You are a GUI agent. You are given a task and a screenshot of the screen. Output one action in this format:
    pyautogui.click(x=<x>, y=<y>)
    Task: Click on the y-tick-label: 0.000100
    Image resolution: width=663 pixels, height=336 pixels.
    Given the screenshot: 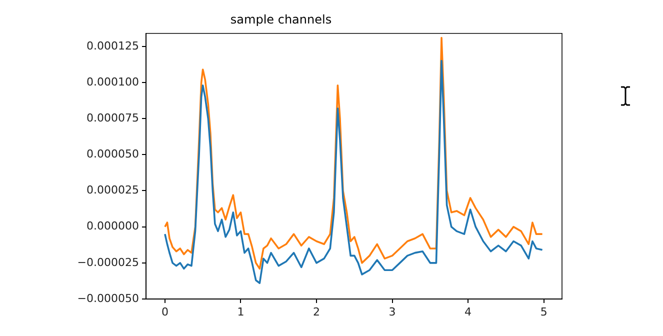 What is the action you would take?
    pyautogui.click(x=112, y=81)
    